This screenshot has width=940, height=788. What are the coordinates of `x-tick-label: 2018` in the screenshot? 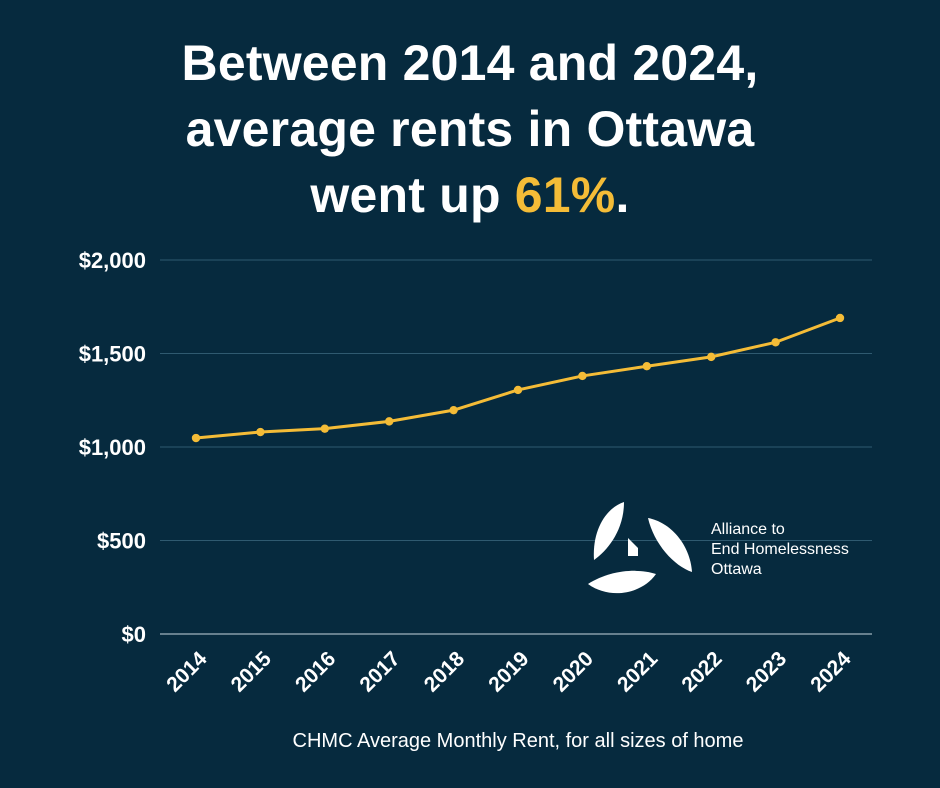 It's located at (445, 672).